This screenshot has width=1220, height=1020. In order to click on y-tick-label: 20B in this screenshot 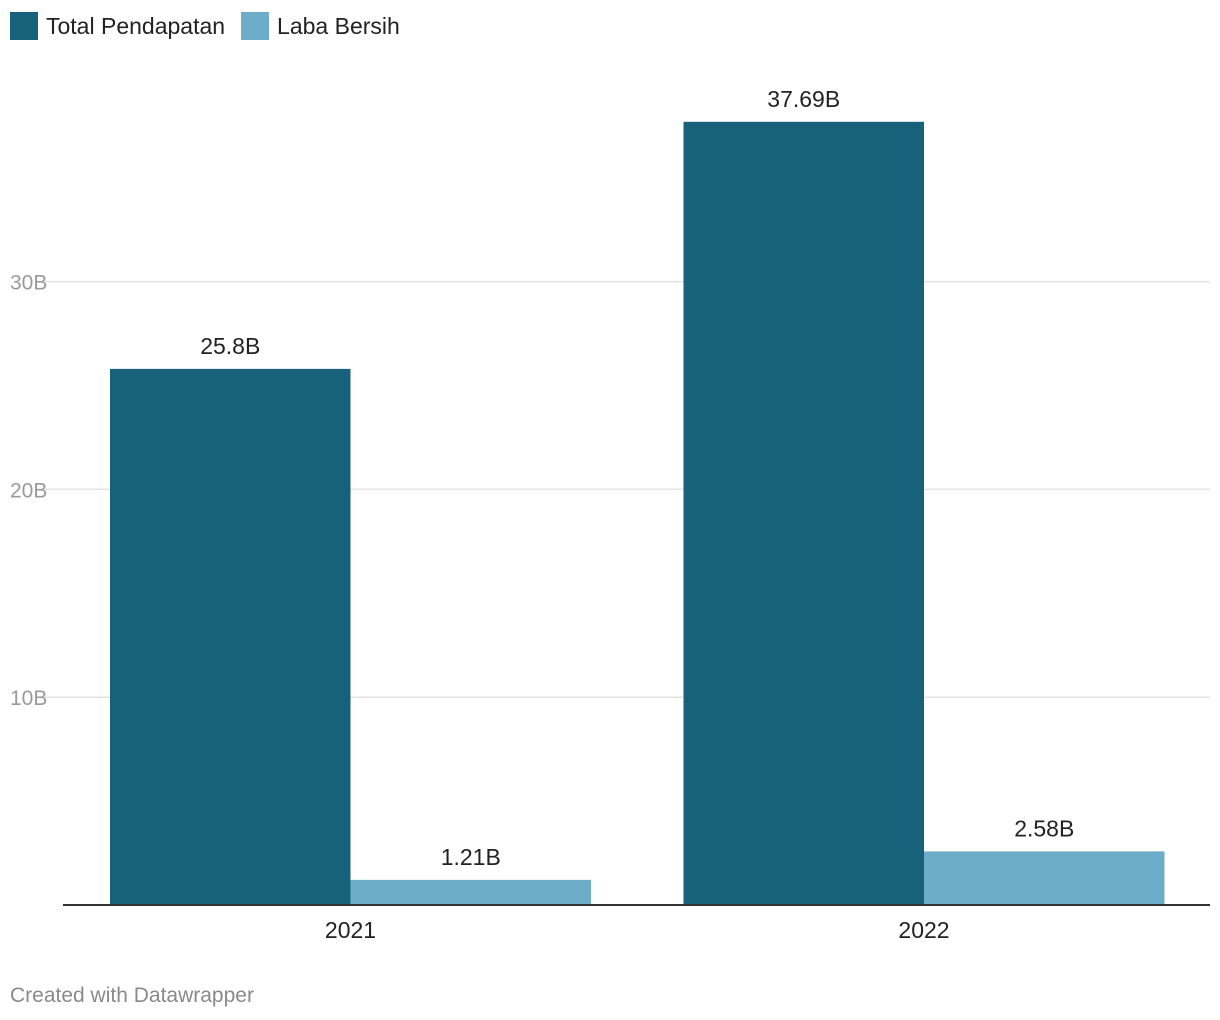, I will do `click(28, 490)`.